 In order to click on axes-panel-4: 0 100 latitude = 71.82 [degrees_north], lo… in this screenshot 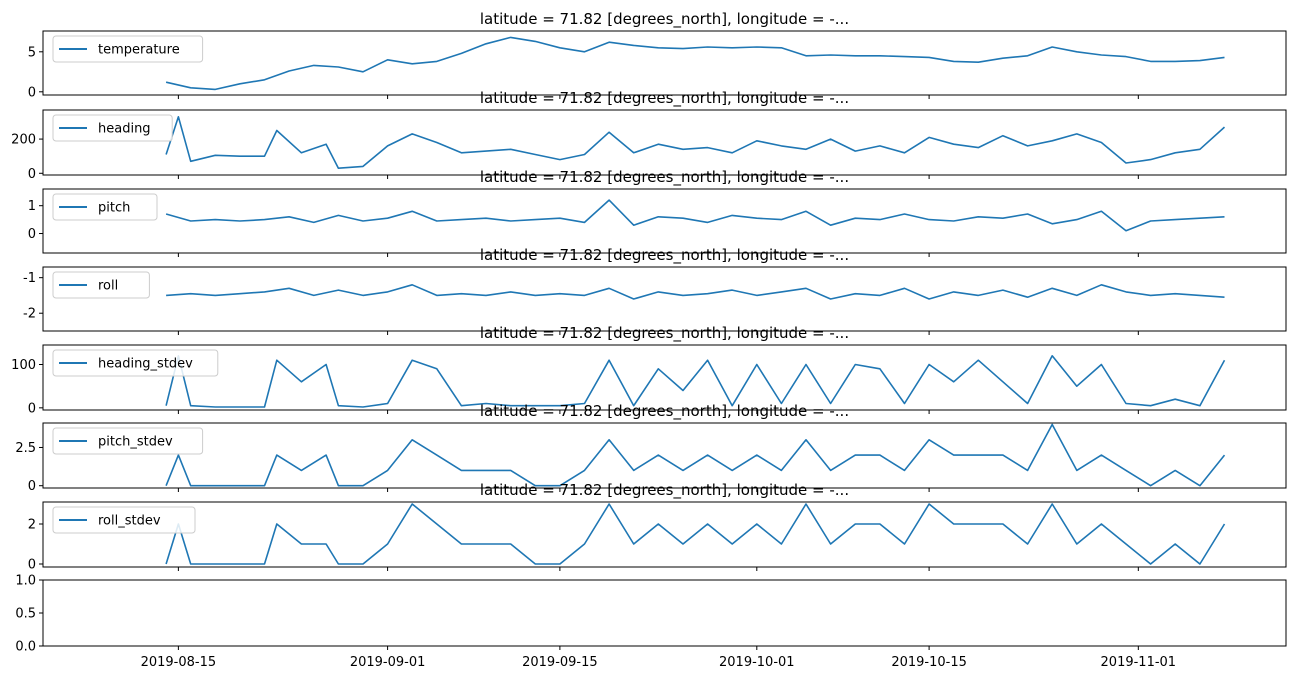, I will do `click(649, 370)`.